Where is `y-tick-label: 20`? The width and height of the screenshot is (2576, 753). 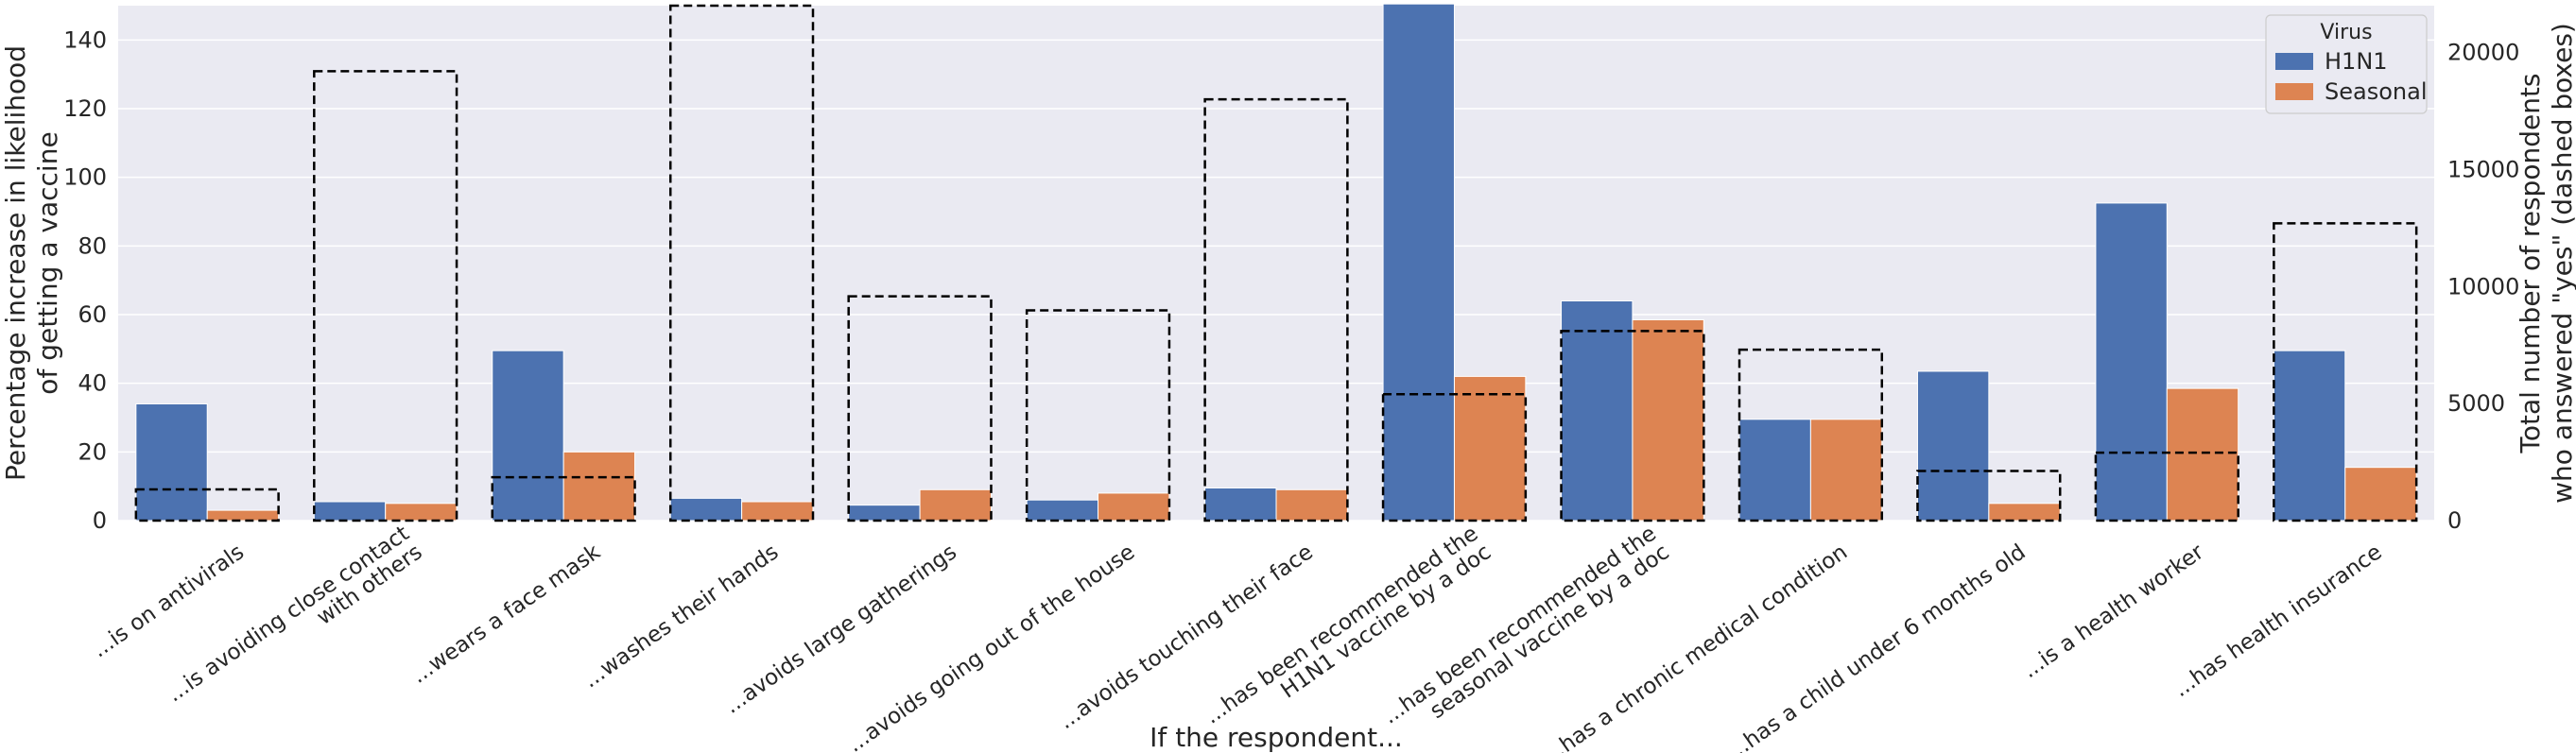 y-tick-label: 20 is located at coordinates (93, 451).